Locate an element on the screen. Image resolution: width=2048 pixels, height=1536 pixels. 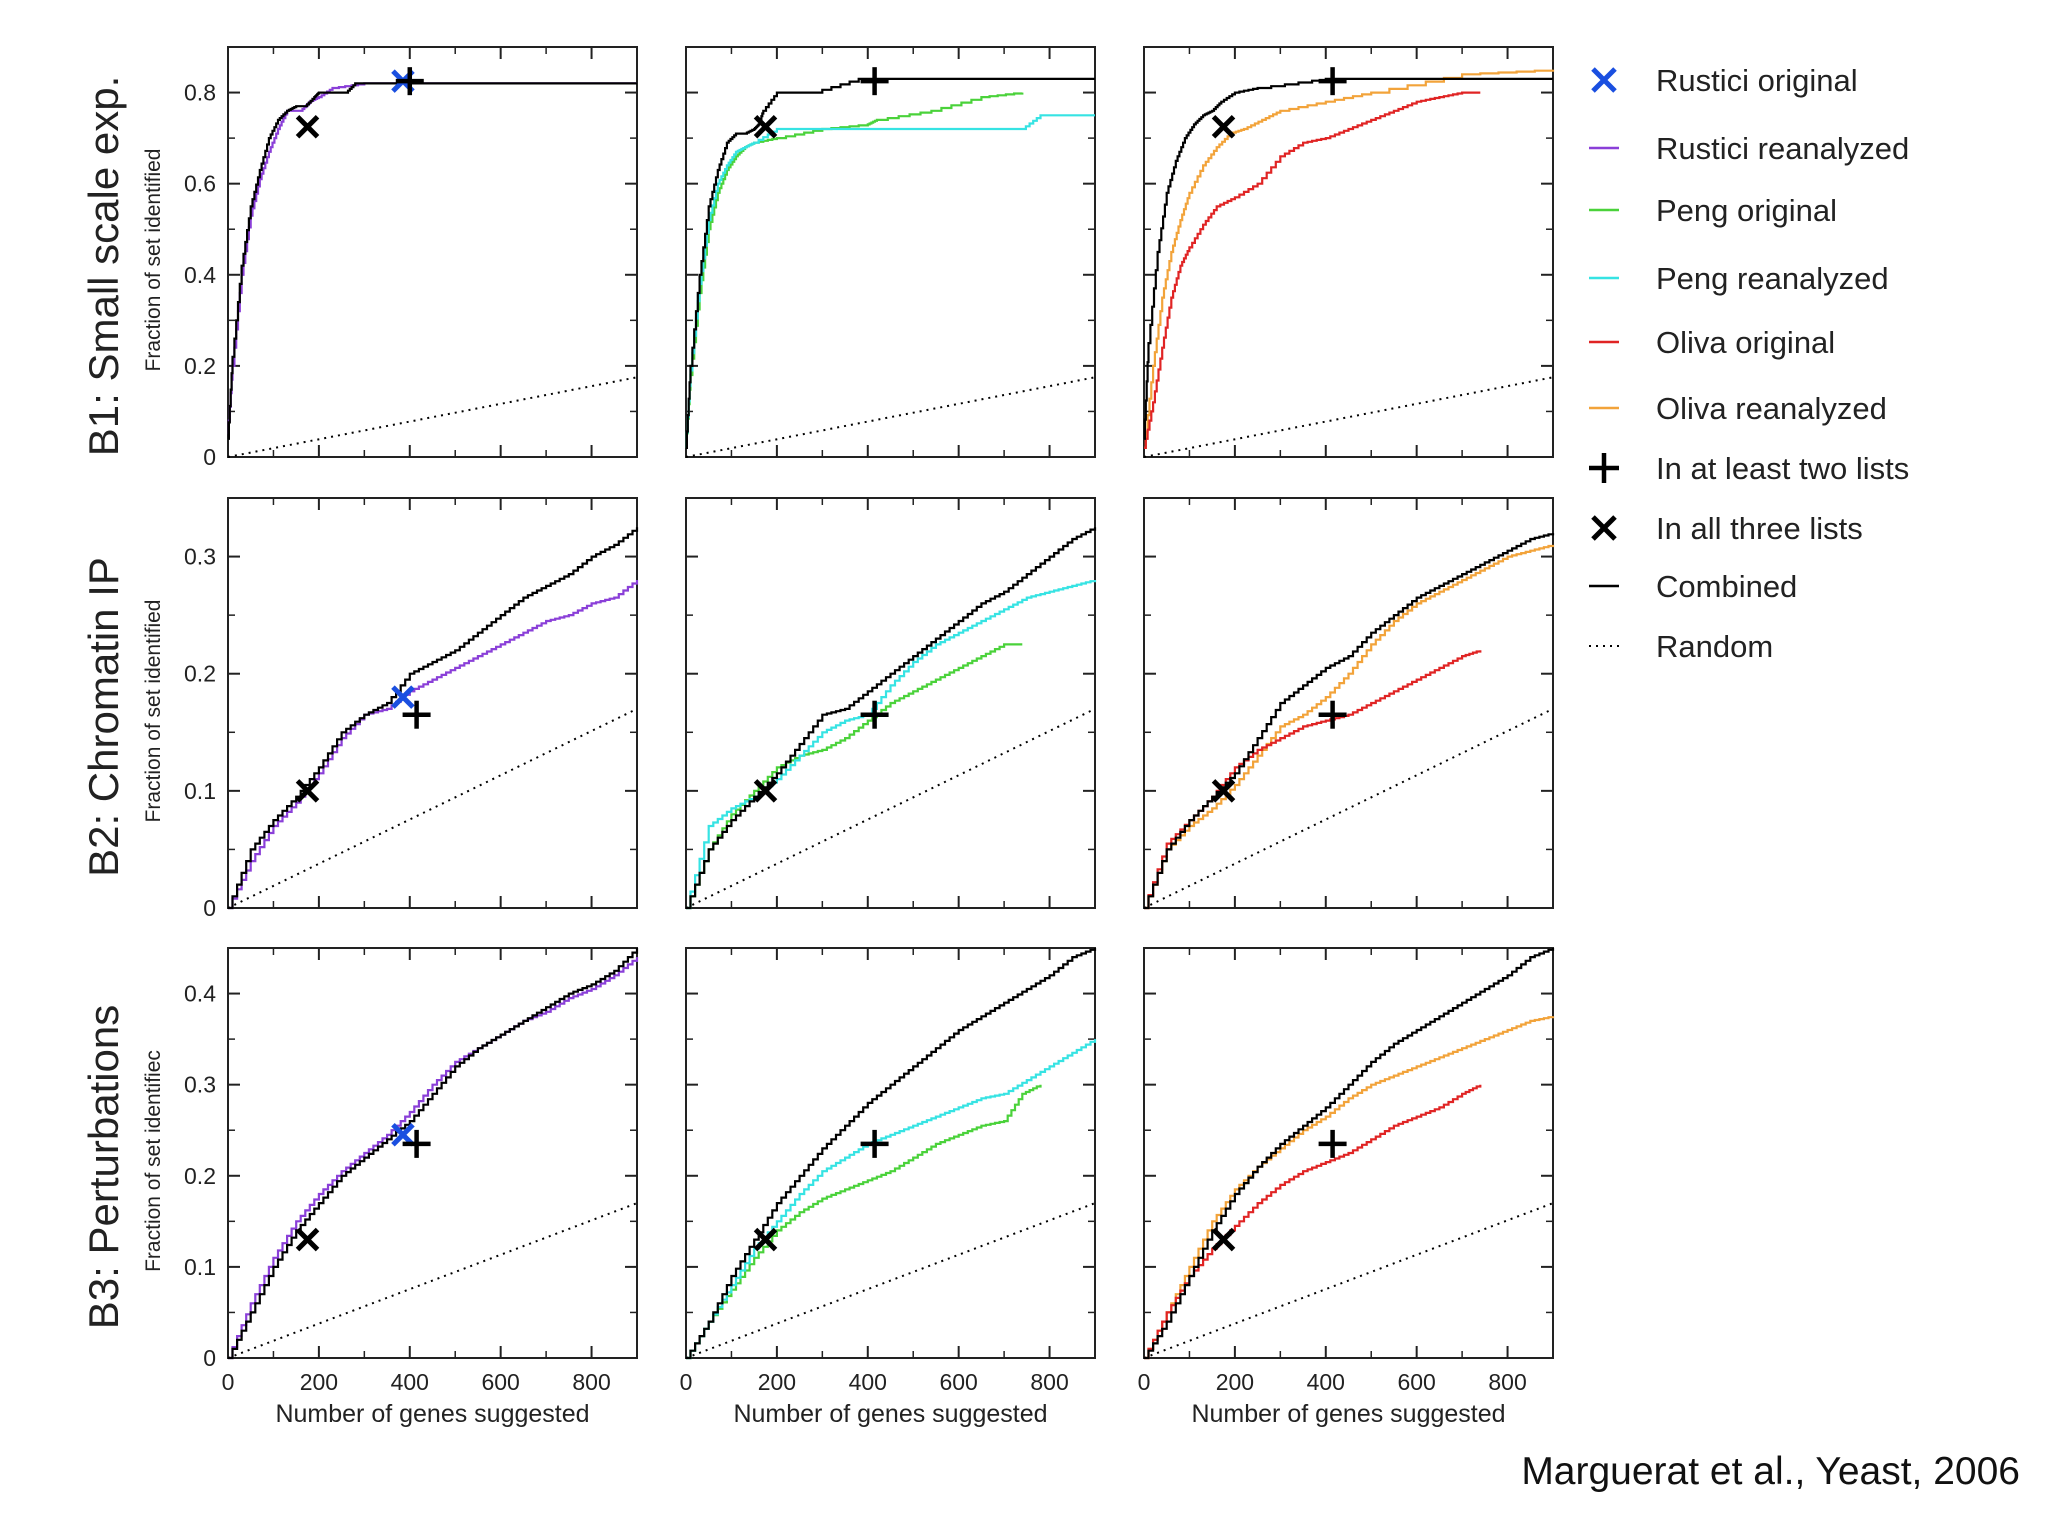
y-axis-title-row-1: Fraction of set identified is located at coordinates (153, 260).